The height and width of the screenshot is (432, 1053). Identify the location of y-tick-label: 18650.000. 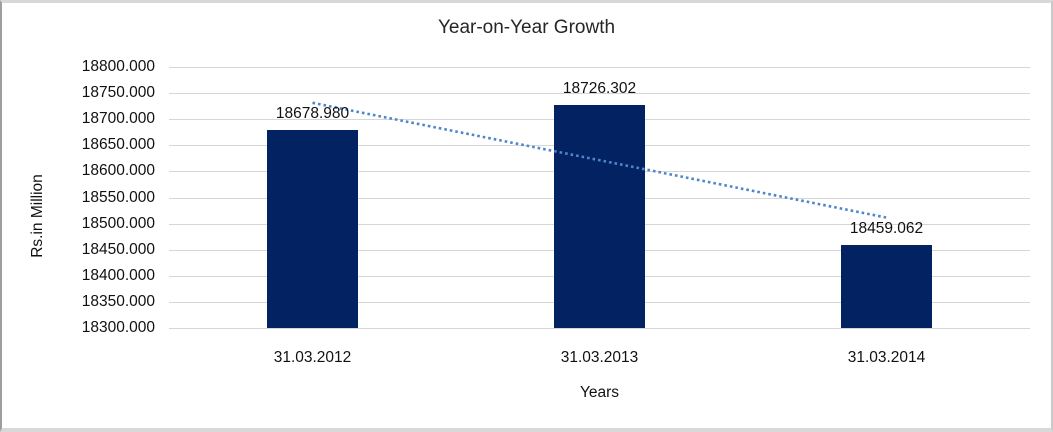
(118, 145).